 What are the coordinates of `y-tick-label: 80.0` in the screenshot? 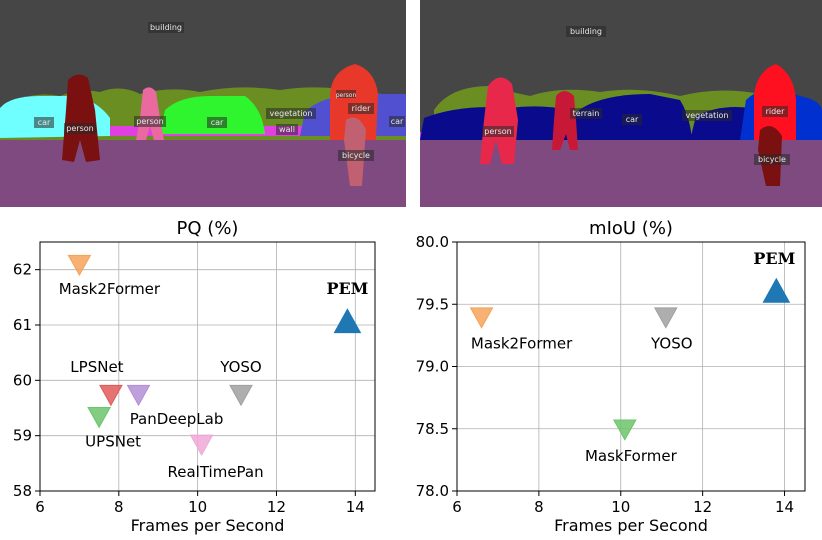 It's located at (432, 242).